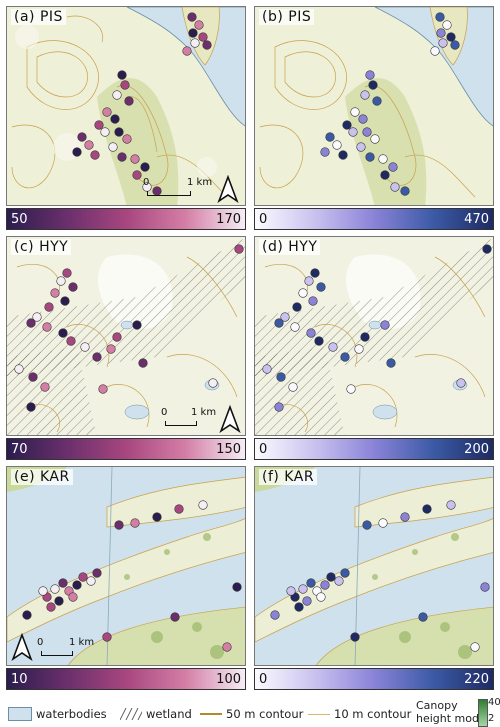 The height and width of the screenshot is (727, 500). What do you see at coordinates (19, 449) in the screenshot?
I see `colorbar-min-c: 70` at bounding box center [19, 449].